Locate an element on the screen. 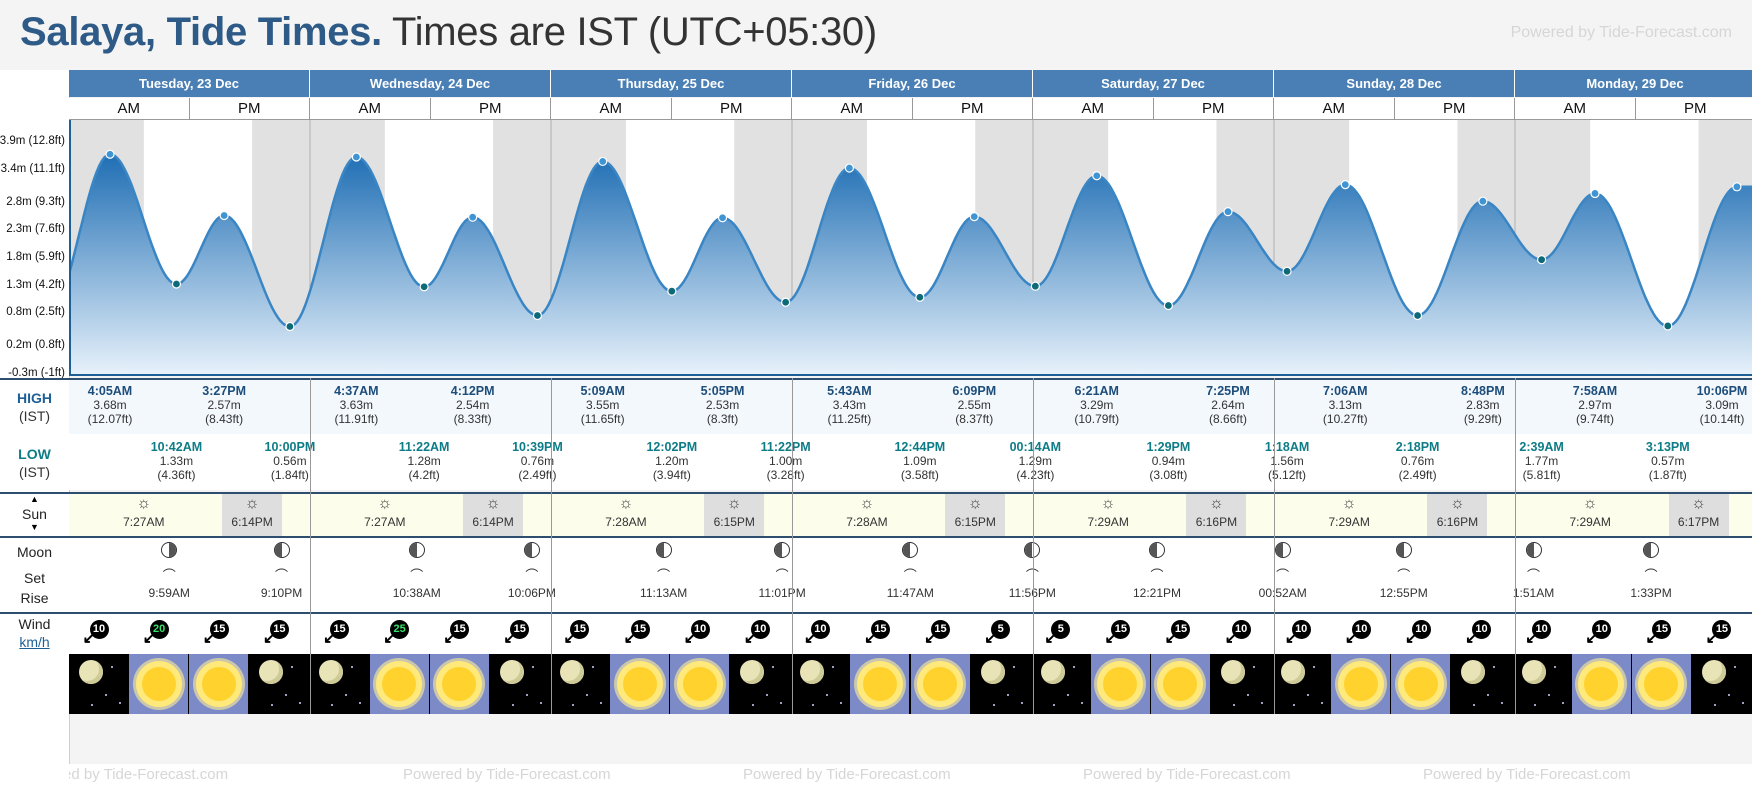 This screenshot has height=787, width=1752. moon-event-cell: ⌒ 1:51AM is located at coordinates (1534, 571).